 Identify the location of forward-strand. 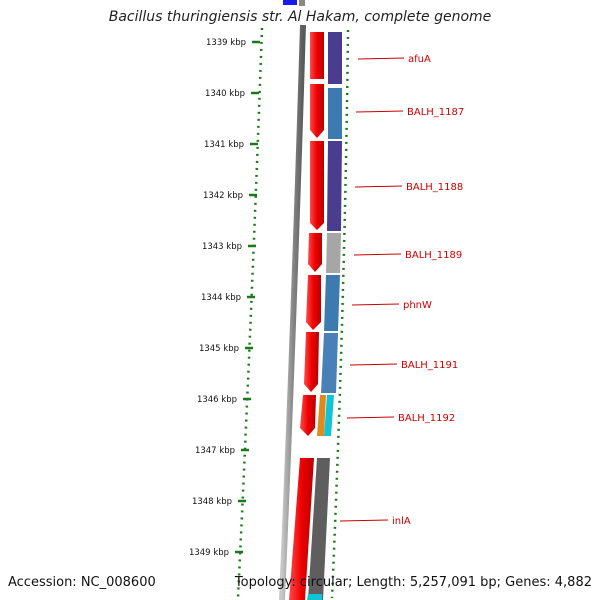
(306, 316).